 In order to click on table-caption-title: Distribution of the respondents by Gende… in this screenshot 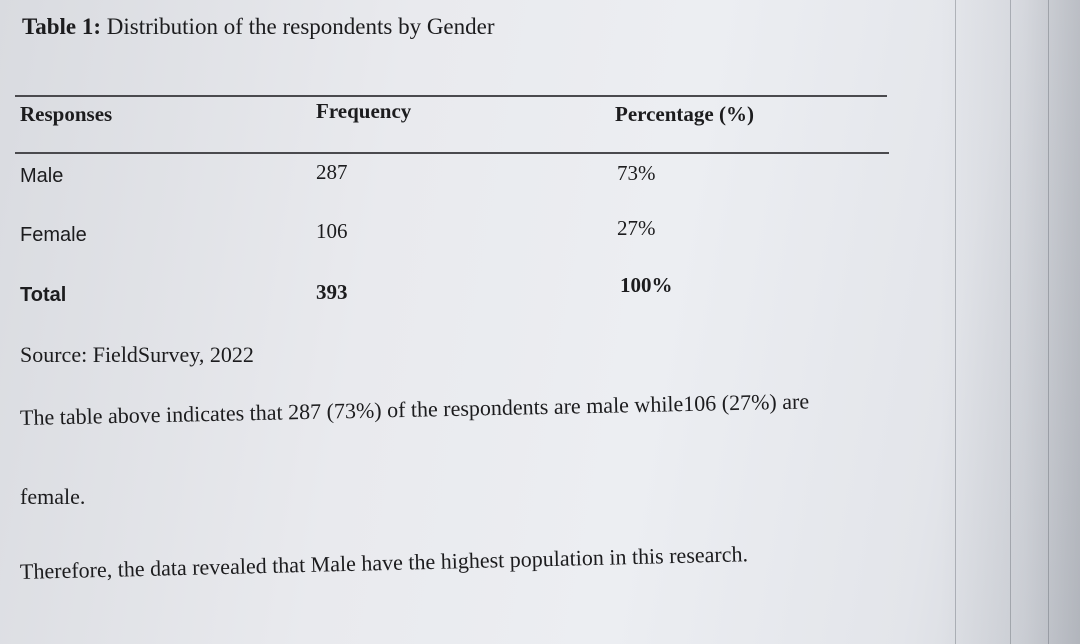, I will do `click(300, 26)`.